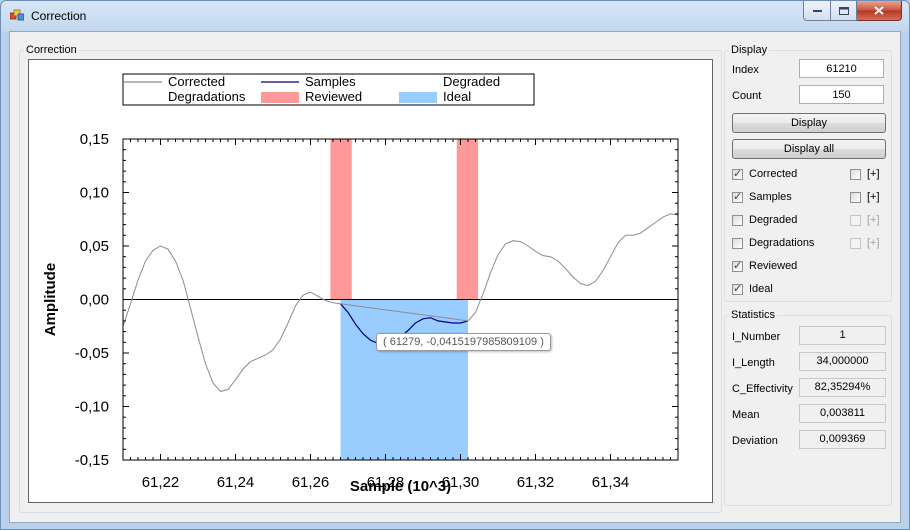 The height and width of the screenshot is (530, 910). I want to click on y-tick-label: -0,15, so click(92, 460).